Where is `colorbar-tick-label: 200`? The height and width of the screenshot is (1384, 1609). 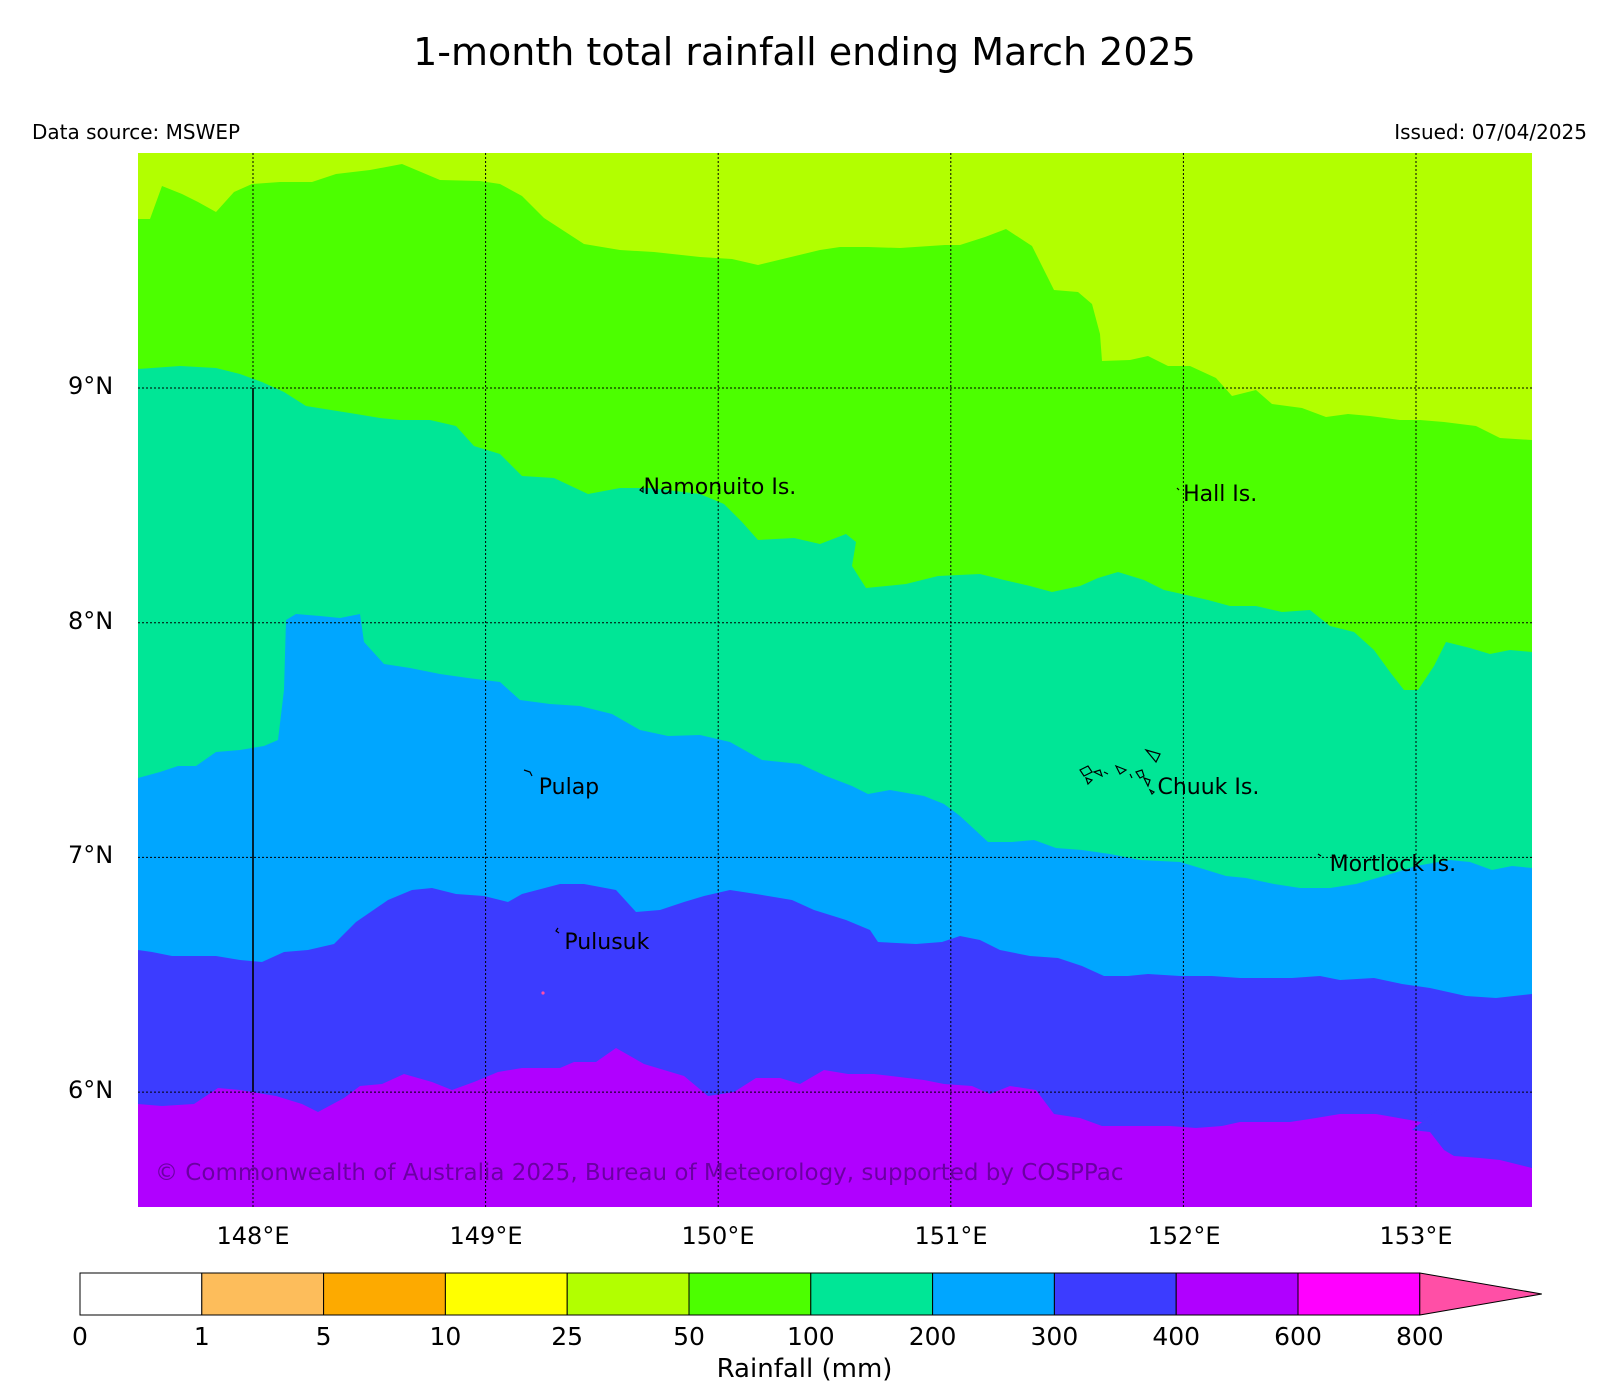
colorbar-tick-label: 200 is located at coordinates (932, 1336).